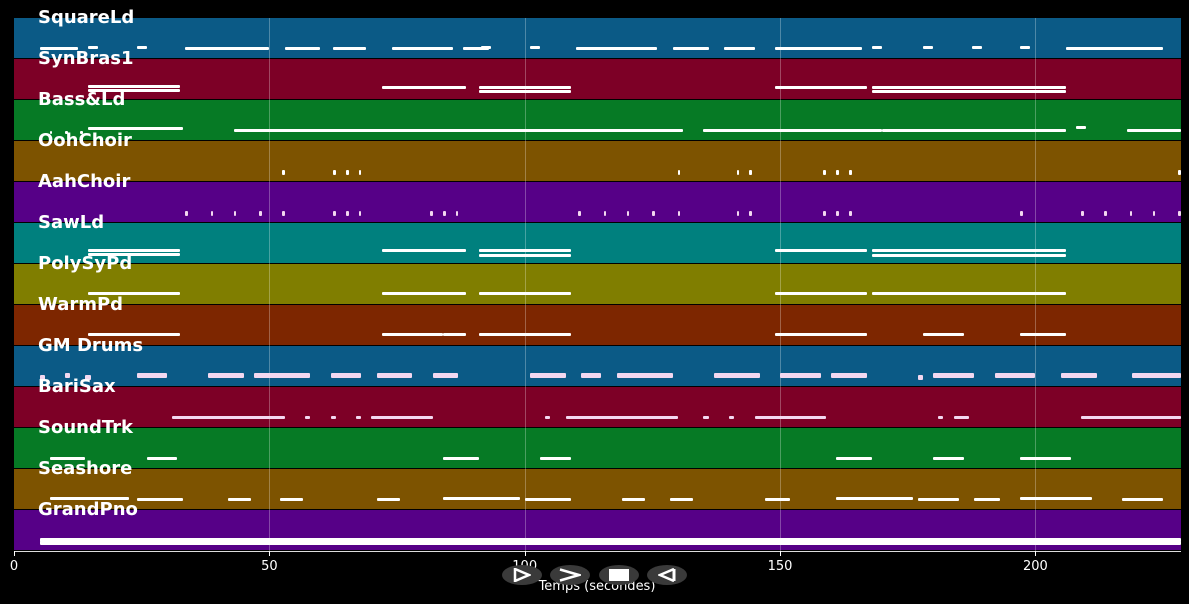  I want to click on triangle-left-icon, so click(667, 575).